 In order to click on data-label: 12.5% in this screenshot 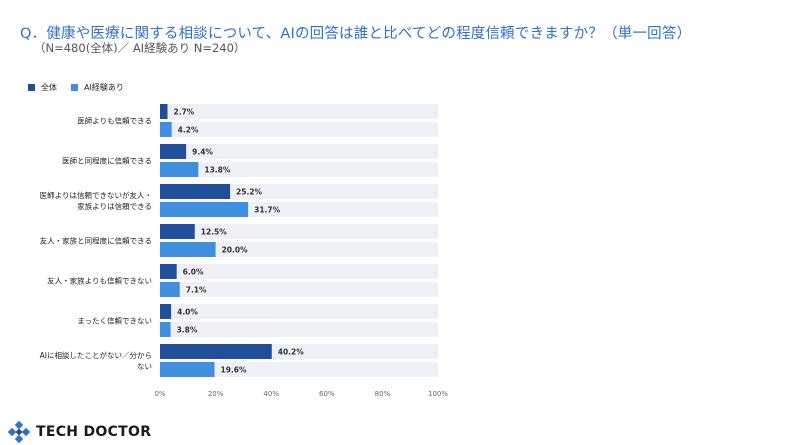, I will do `click(214, 232)`.